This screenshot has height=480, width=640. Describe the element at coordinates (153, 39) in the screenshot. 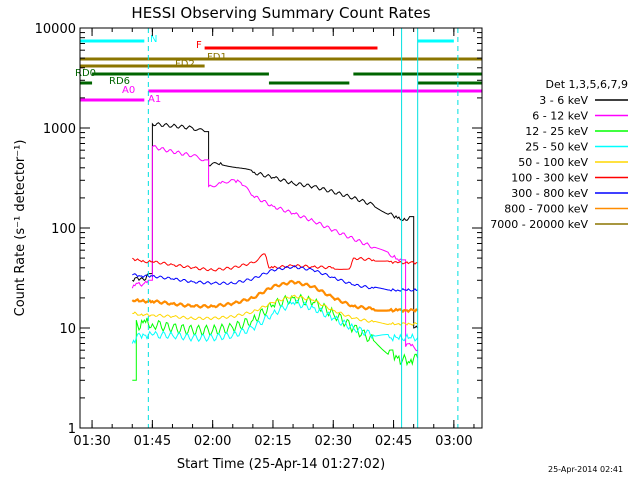

I see `flag-label-n: N` at that location.